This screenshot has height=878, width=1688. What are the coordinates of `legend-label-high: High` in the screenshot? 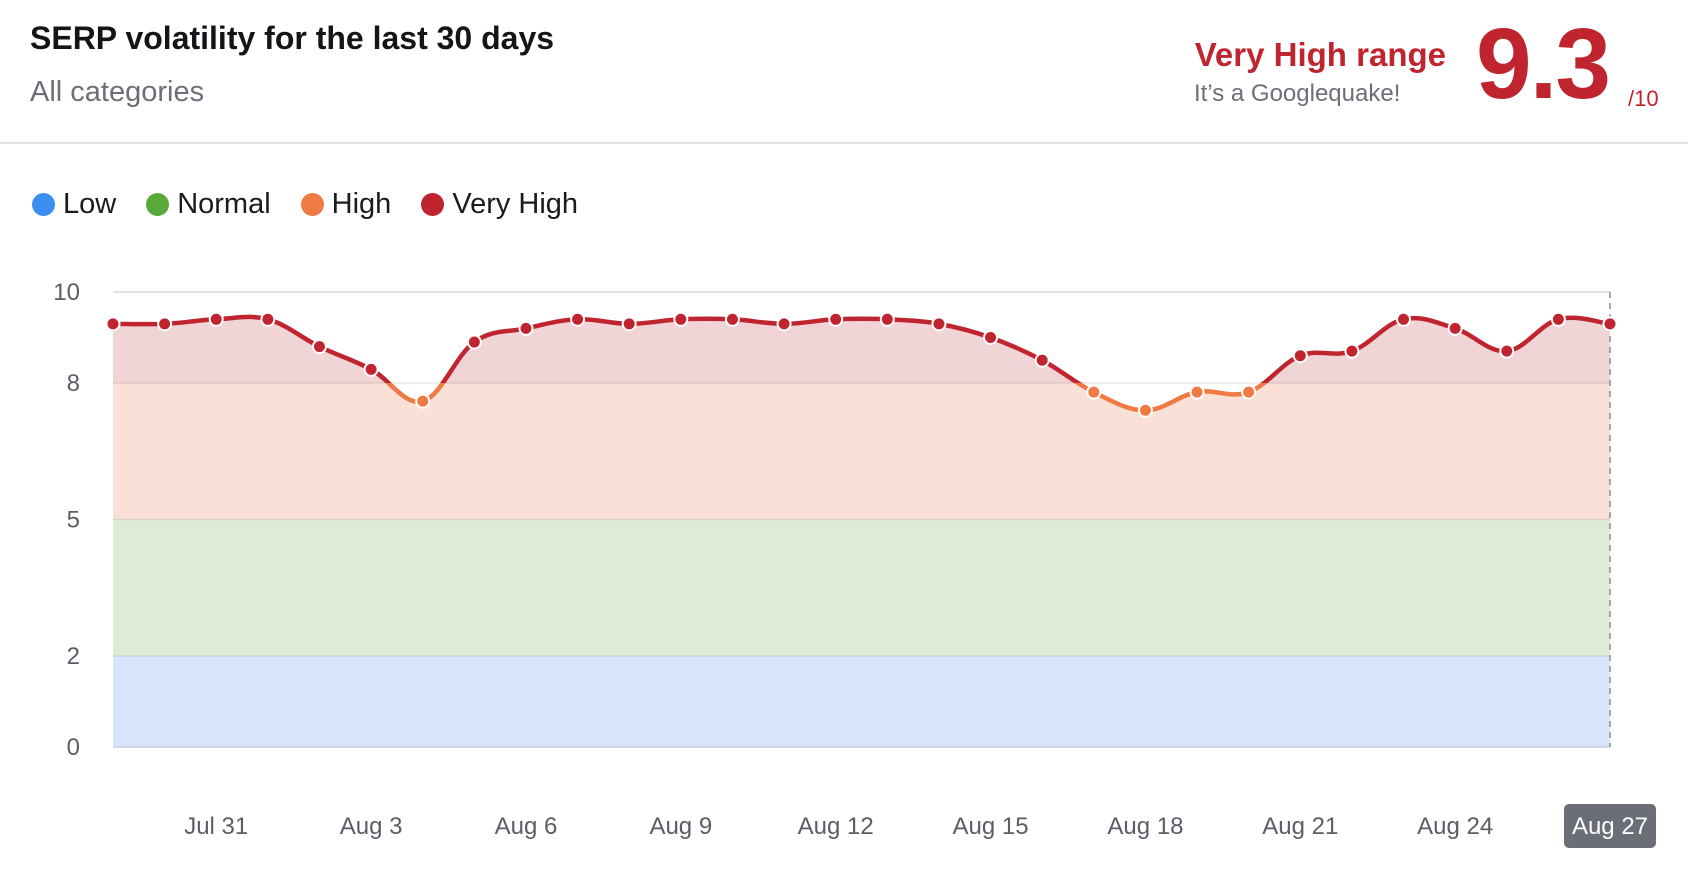 It's located at (361, 204).